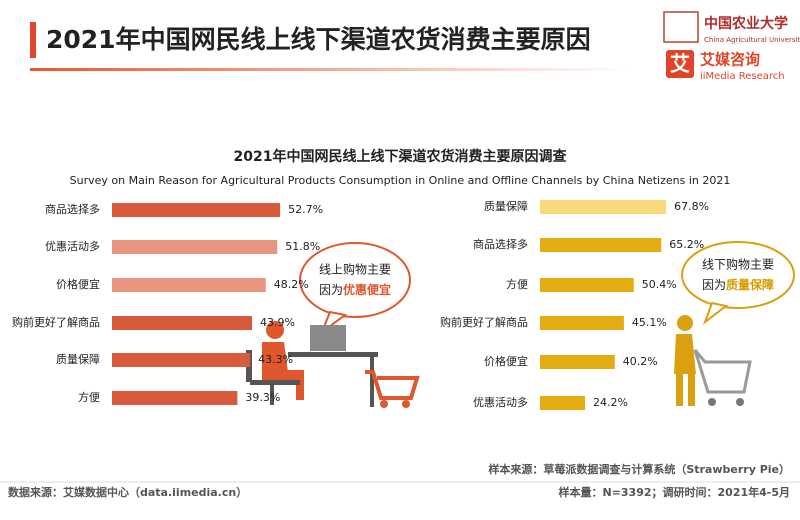 The image size is (800, 520). What do you see at coordinates (305, 209) in the screenshot?
I see `value-label: 52.7%` at bounding box center [305, 209].